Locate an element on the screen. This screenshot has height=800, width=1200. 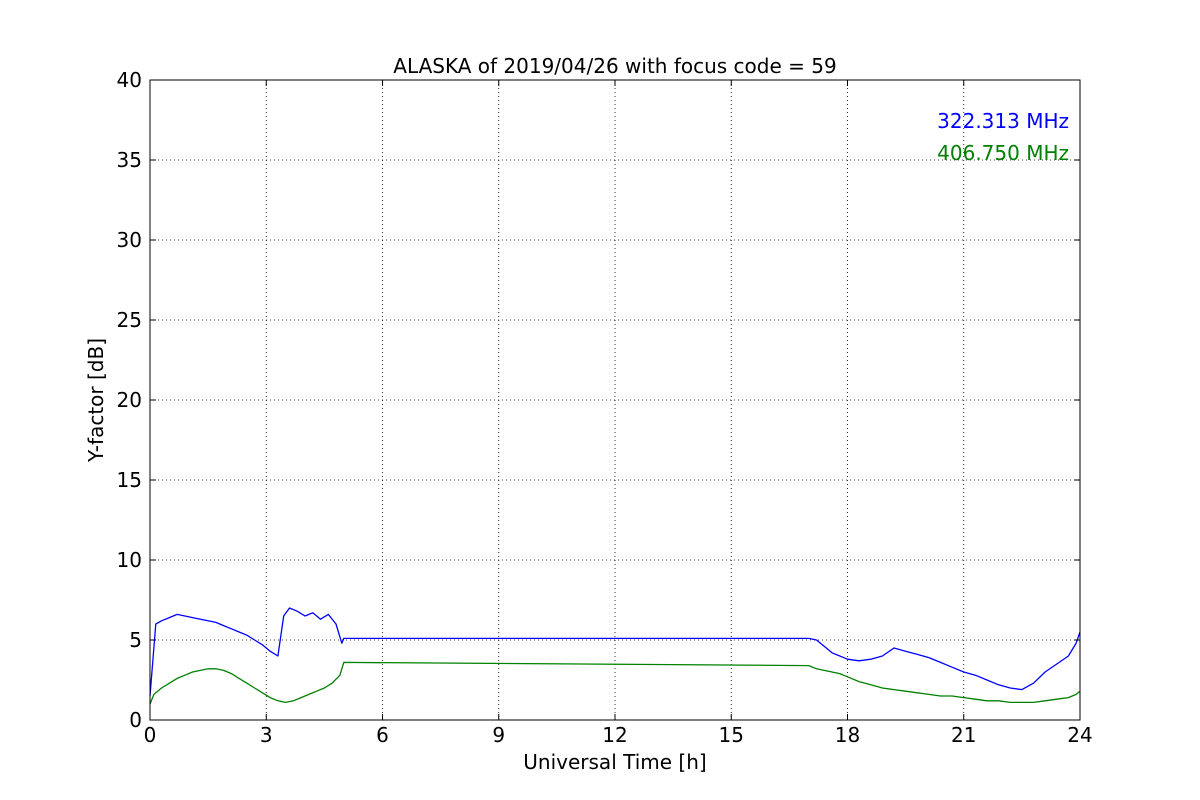
y-tick-label: 0 is located at coordinates (135, 720).